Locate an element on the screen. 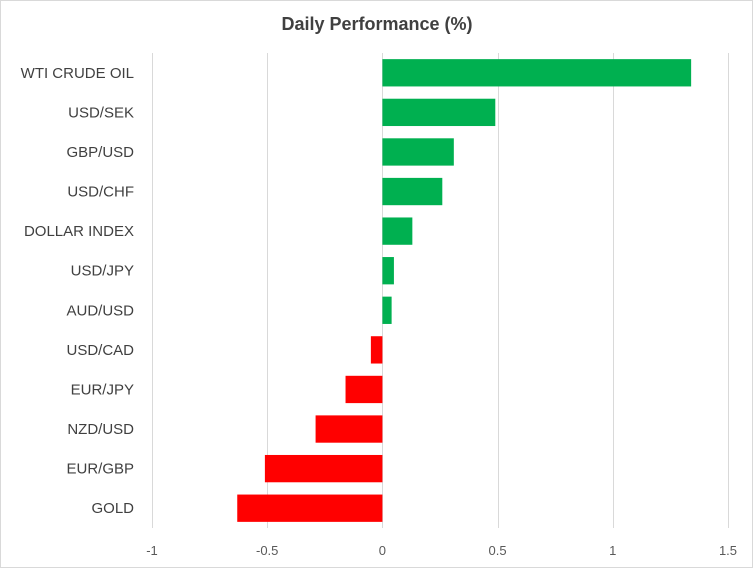 Image resolution: width=753 pixels, height=568 pixels. bar-eur-jpy is located at coordinates (364, 389).